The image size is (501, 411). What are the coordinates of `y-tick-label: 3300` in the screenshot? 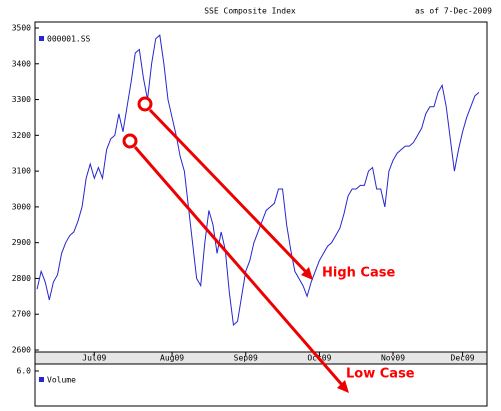 It's located at (21, 99).